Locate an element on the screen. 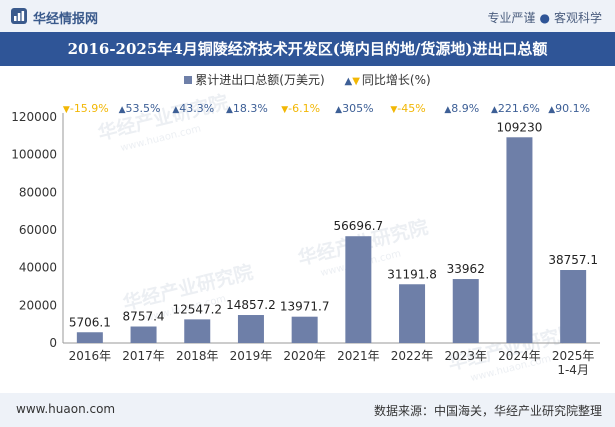  bar-value-label: 31191.8 is located at coordinates (412, 274).